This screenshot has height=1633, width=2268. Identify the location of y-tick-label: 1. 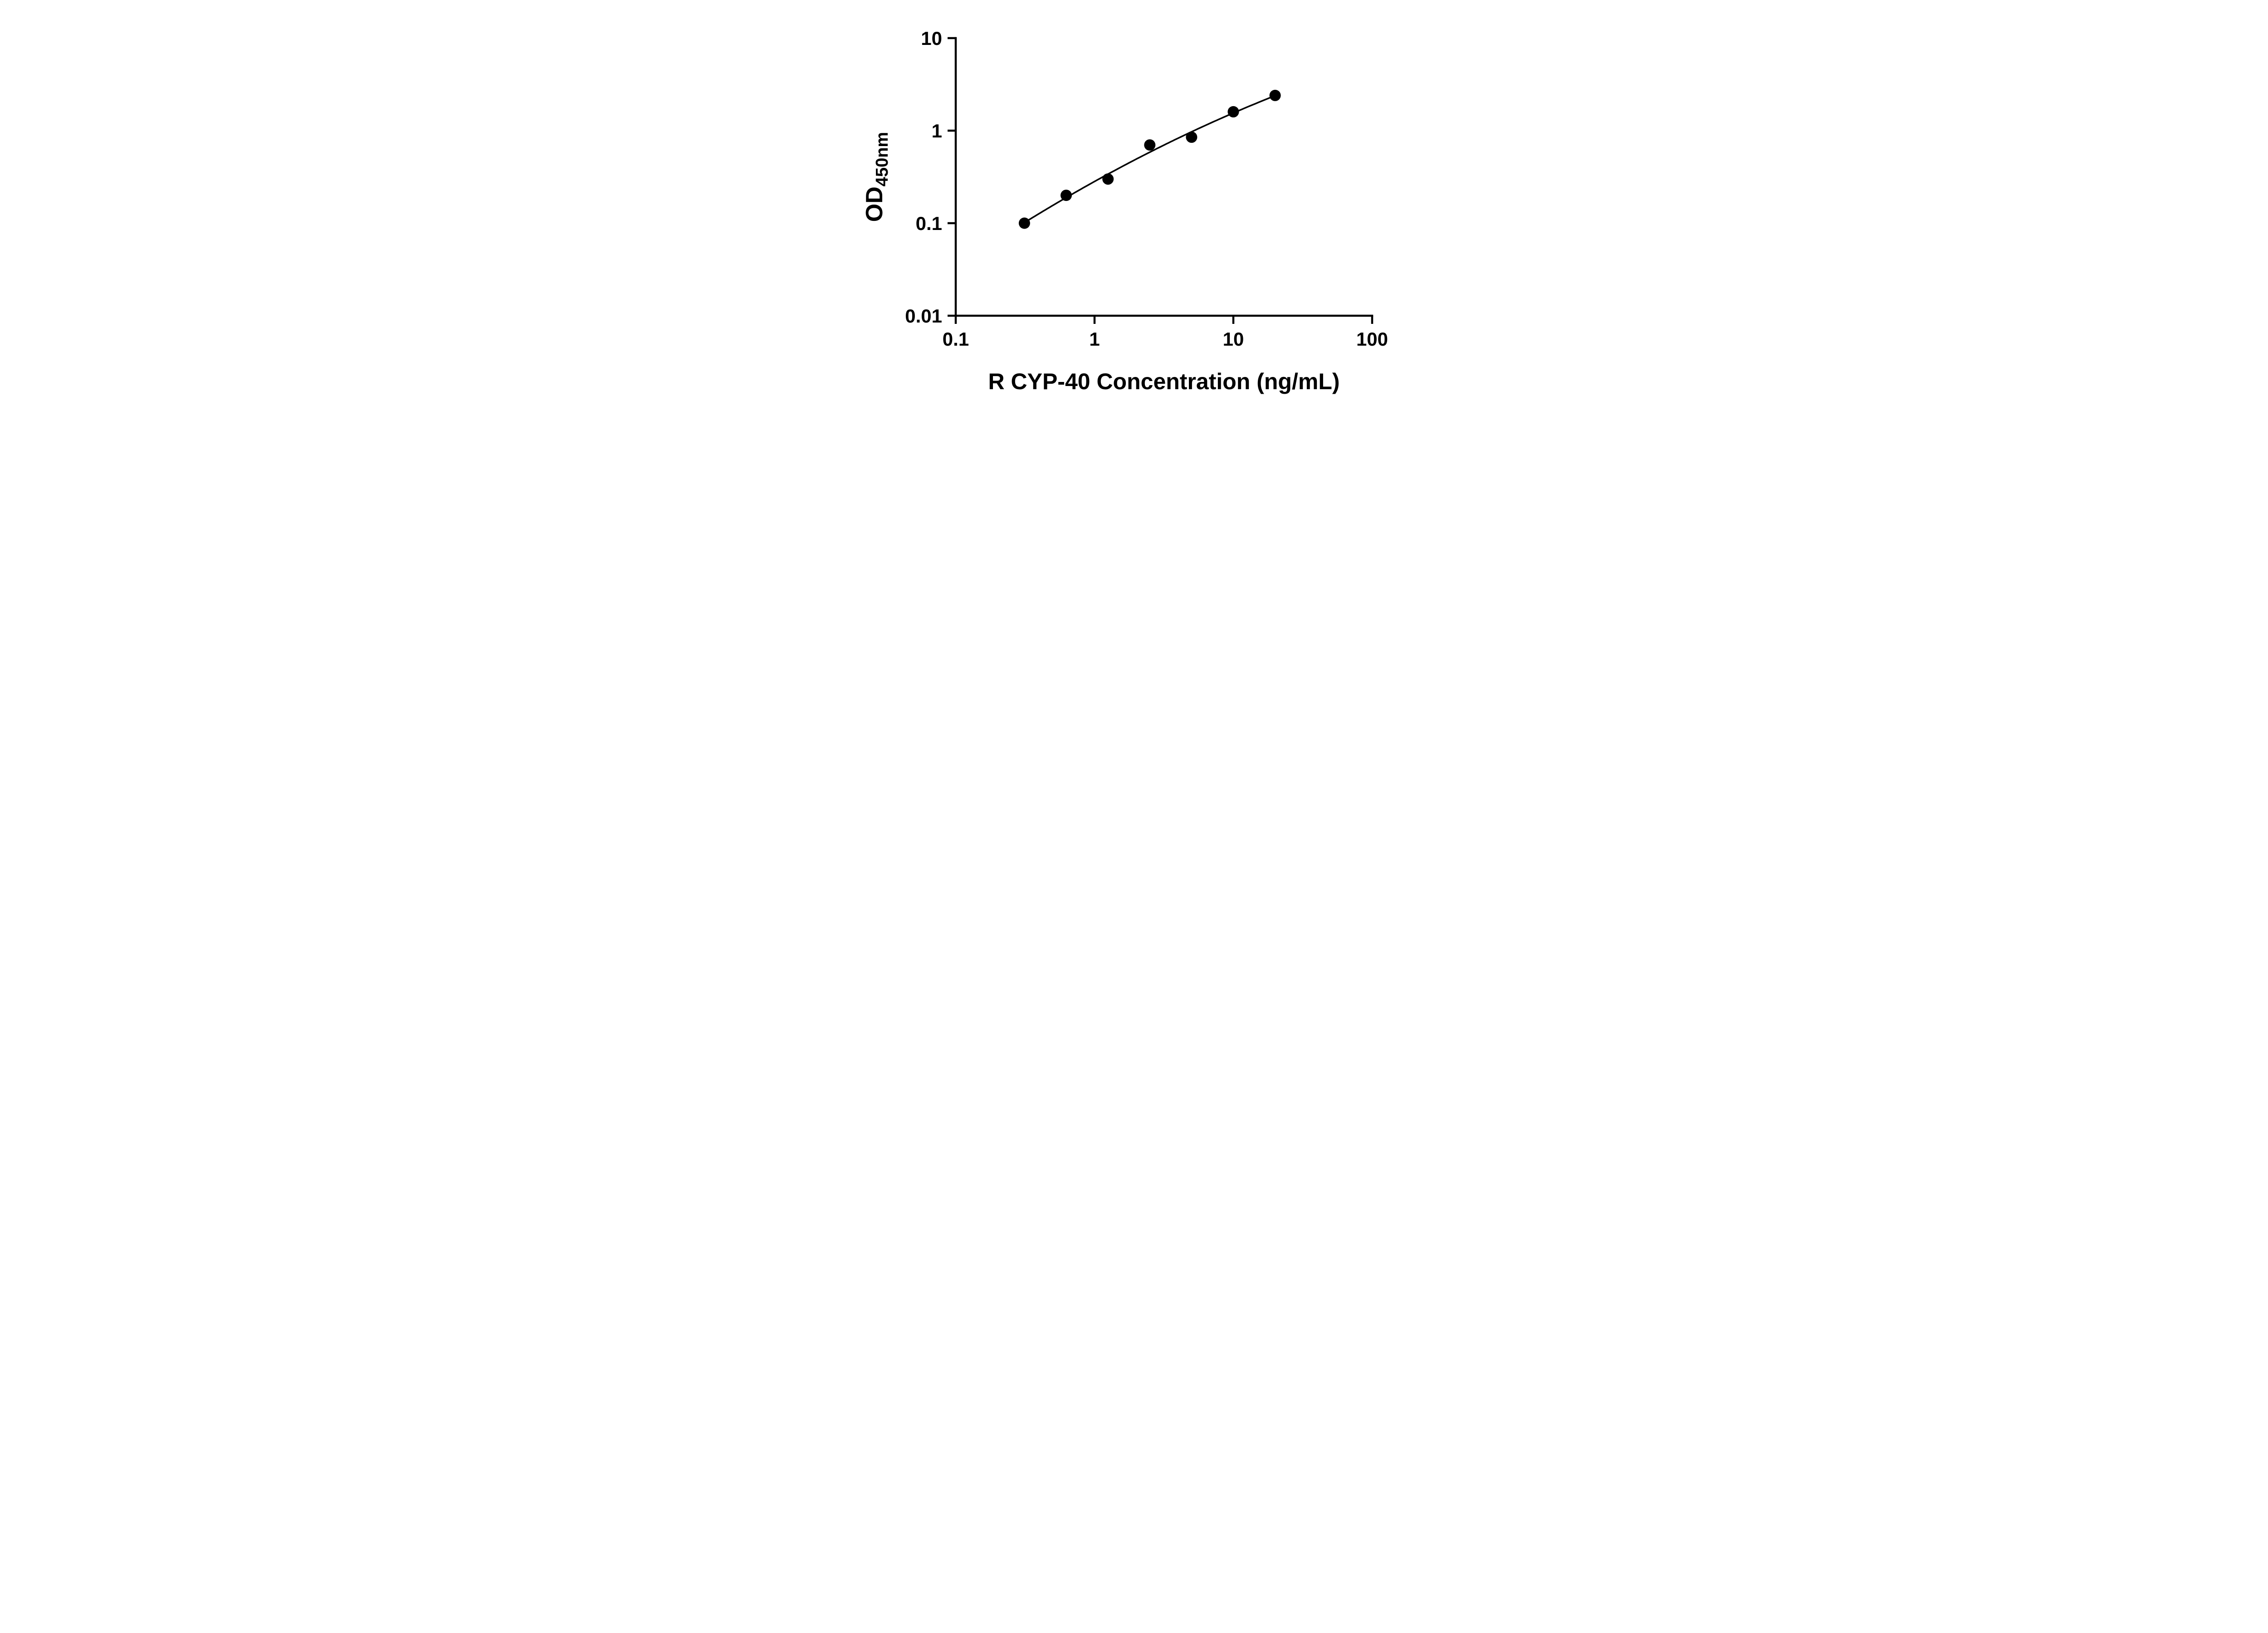
(937, 131).